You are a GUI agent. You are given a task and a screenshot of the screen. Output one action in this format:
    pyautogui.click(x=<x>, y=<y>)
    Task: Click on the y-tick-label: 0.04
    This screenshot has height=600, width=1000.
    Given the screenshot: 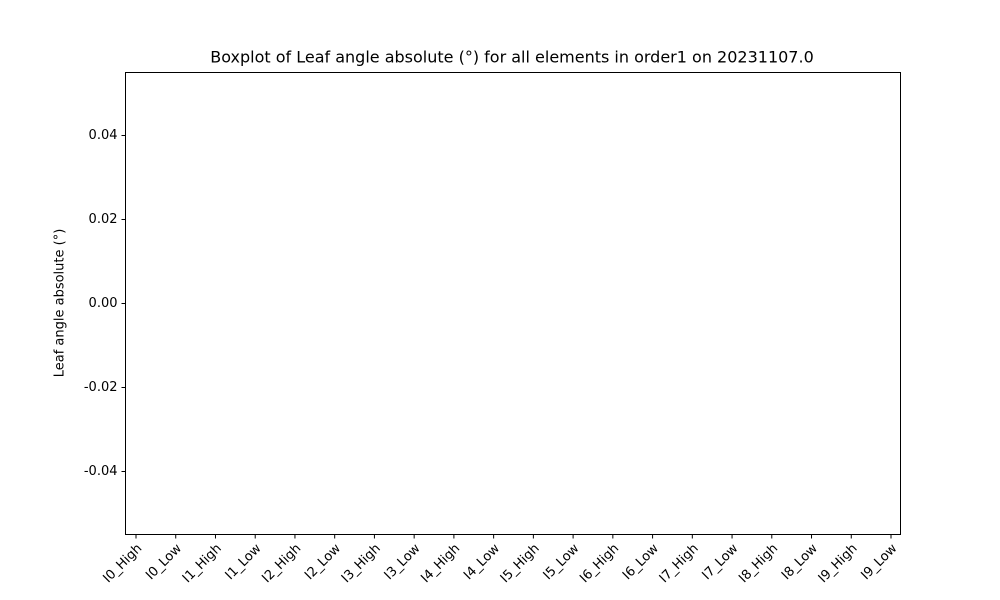 What is the action you would take?
    pyautogui.click(x=103, y=135)
    